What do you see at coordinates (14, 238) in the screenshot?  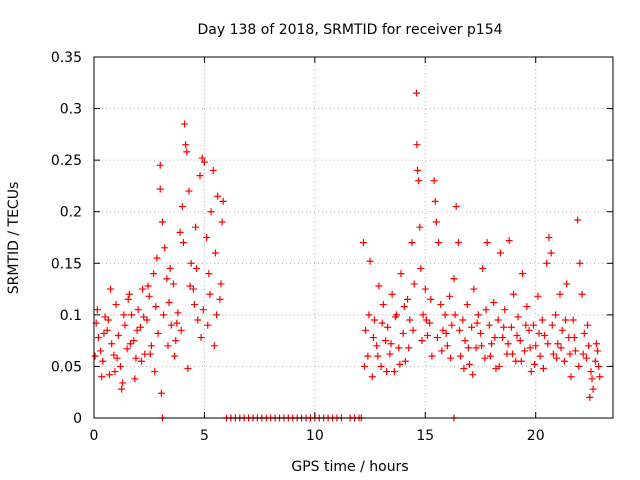 I see `y-axis-label: SRMTID / TECUs` at bounding box center [14, 238].